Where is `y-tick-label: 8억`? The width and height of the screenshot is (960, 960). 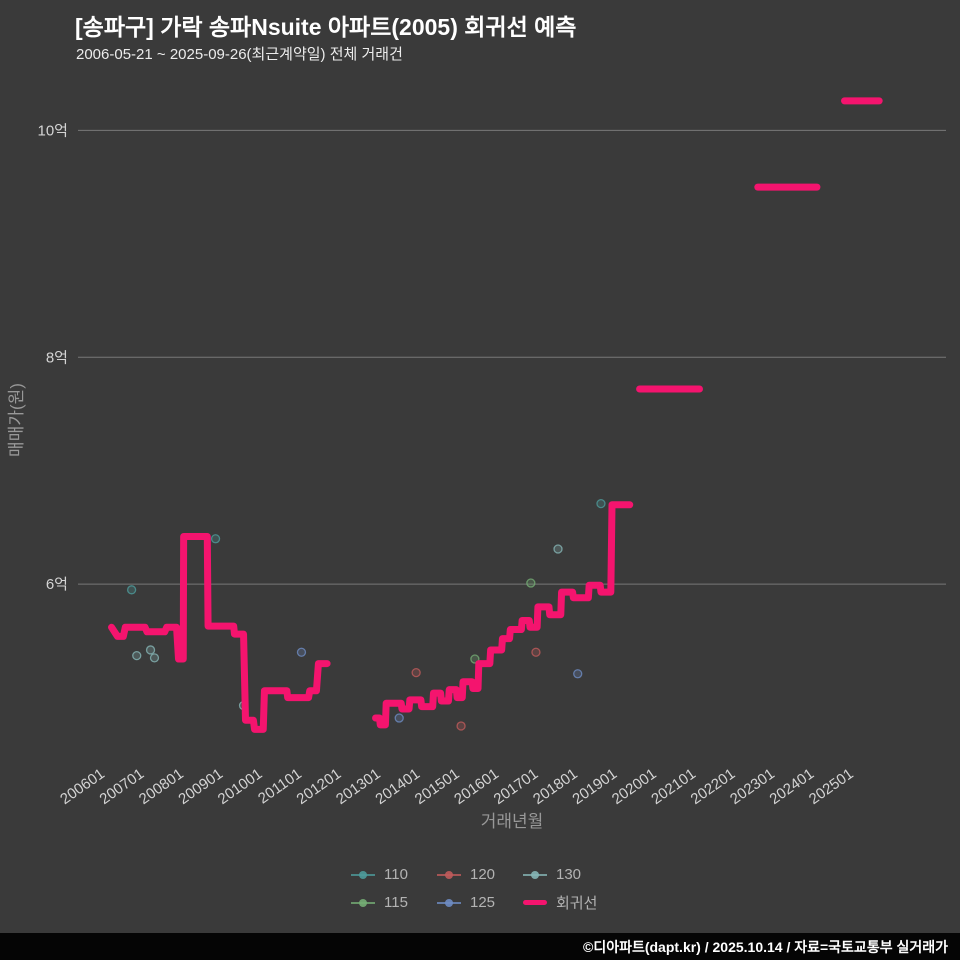
y-tick-label: 8억 is located at coordinates (57, 357).